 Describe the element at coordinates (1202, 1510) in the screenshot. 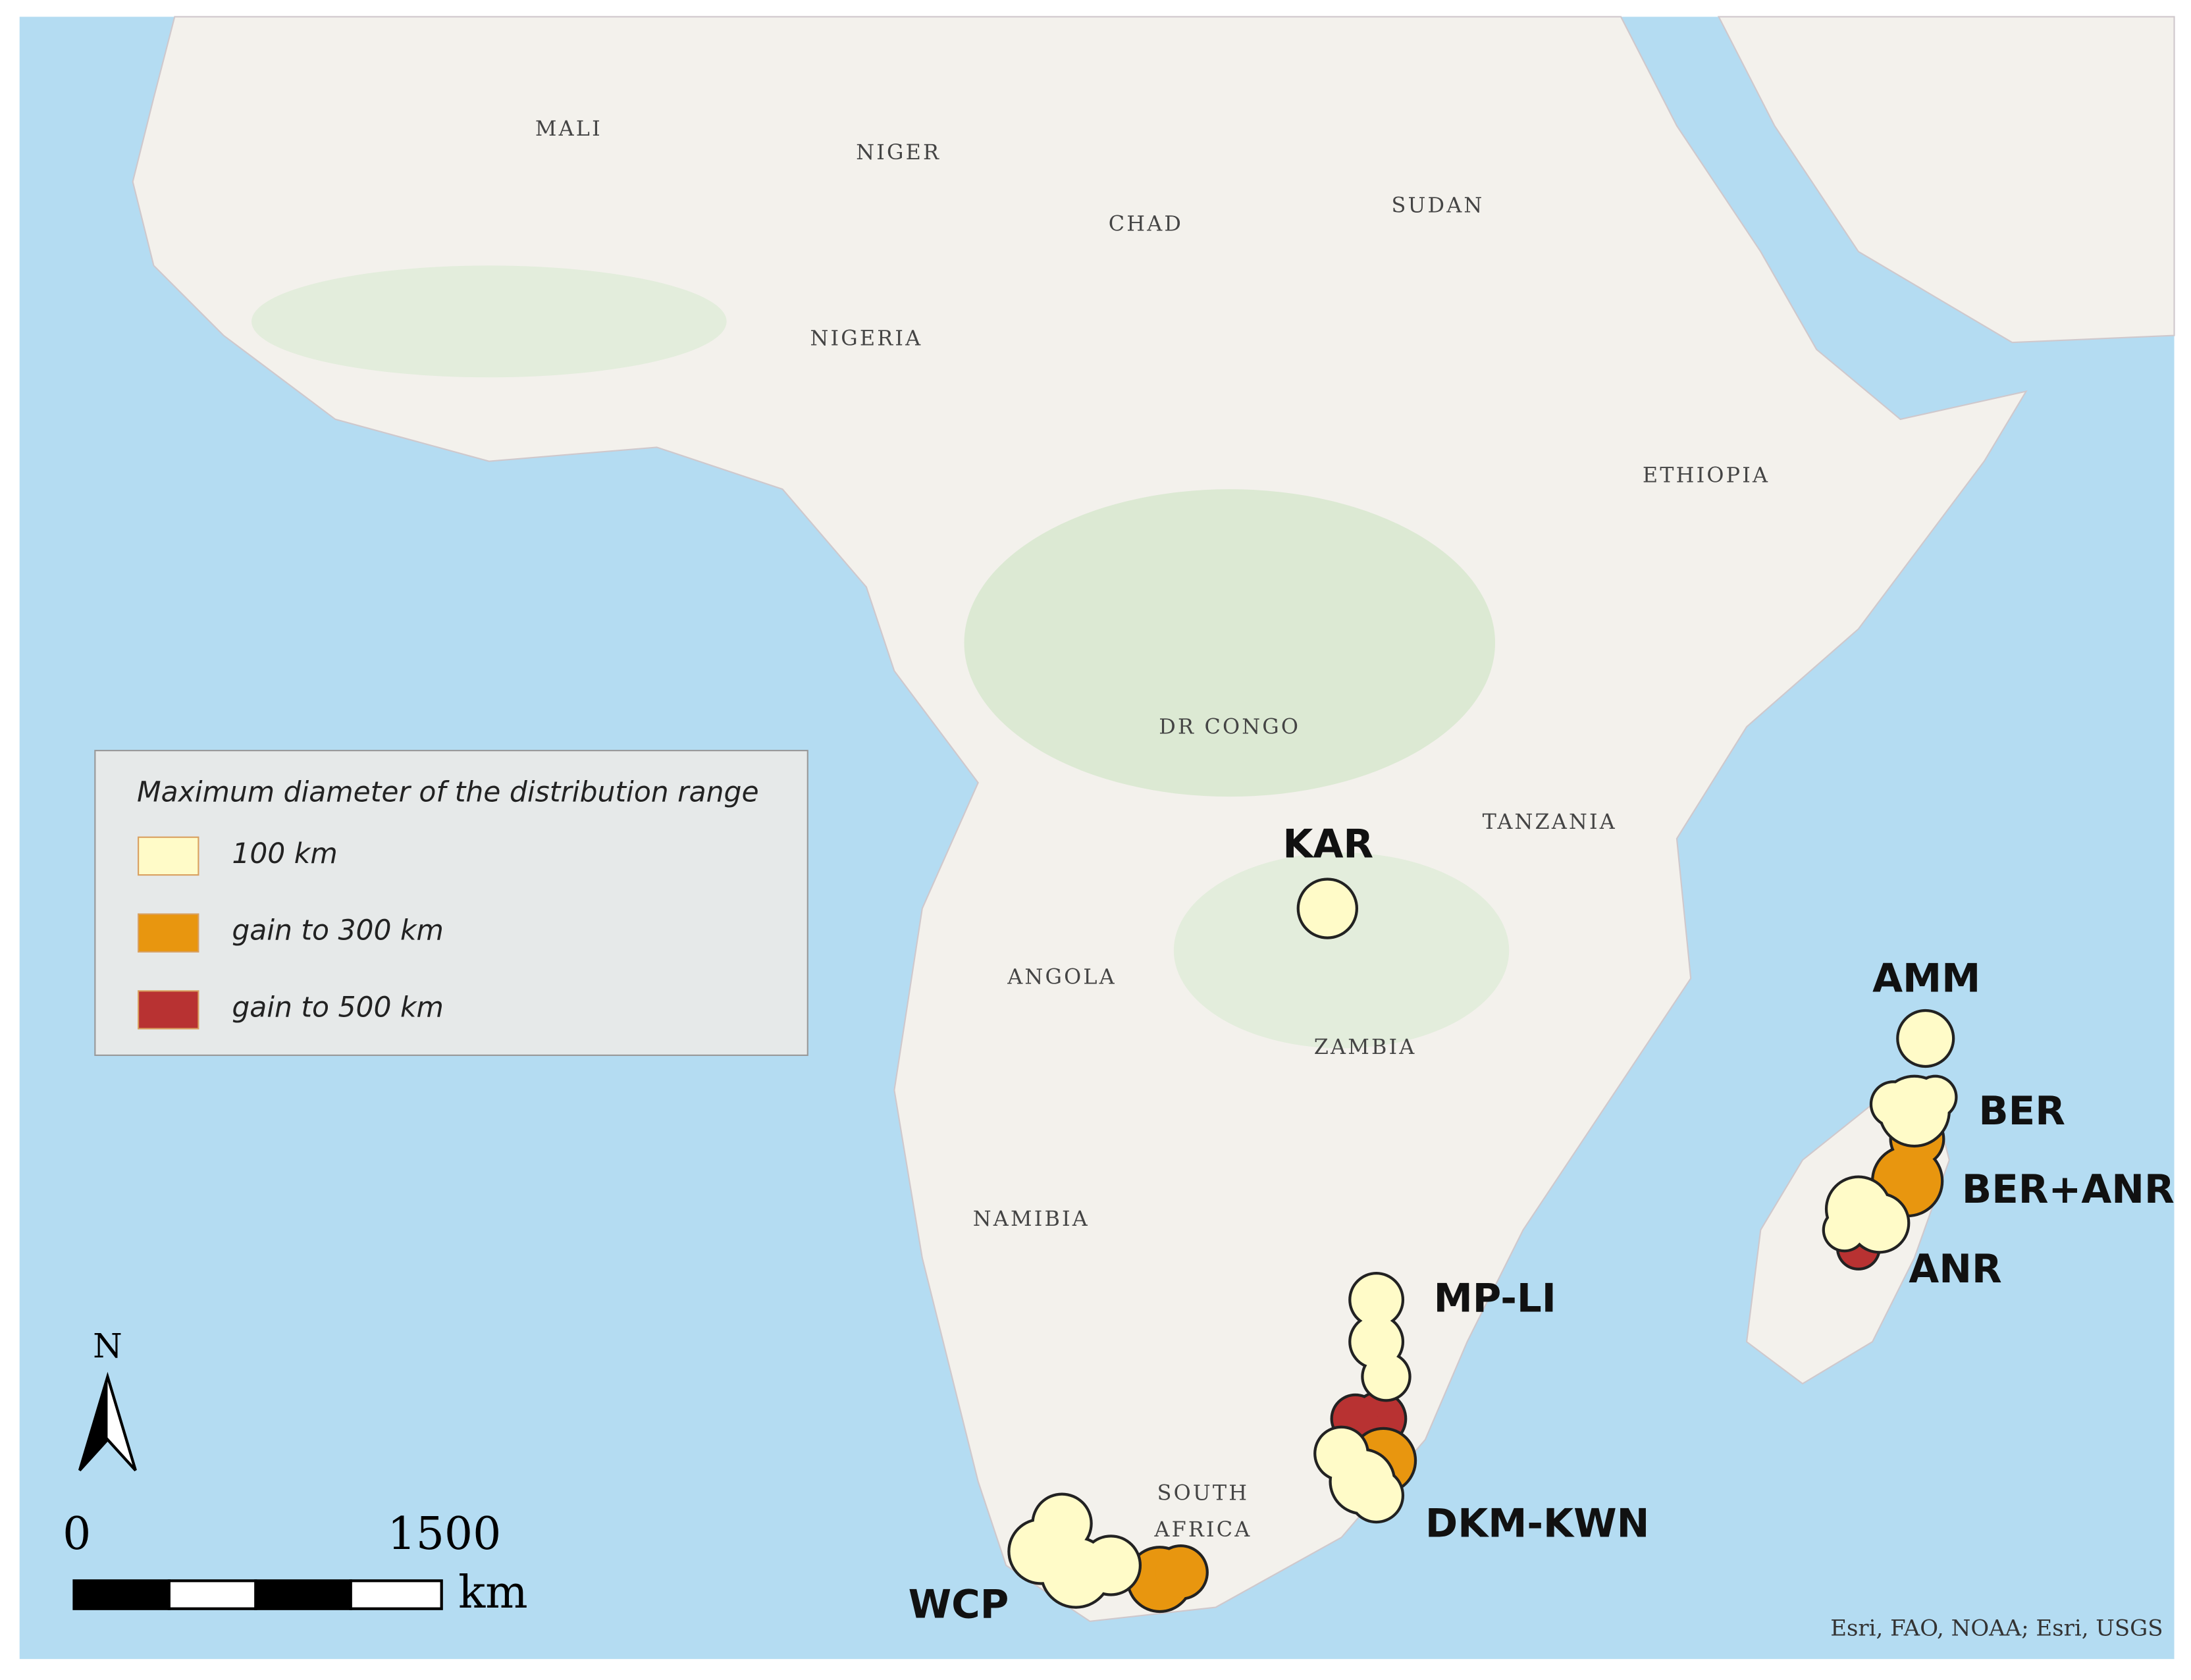

I see `country-label: SOUTH AFRICA` at that location.